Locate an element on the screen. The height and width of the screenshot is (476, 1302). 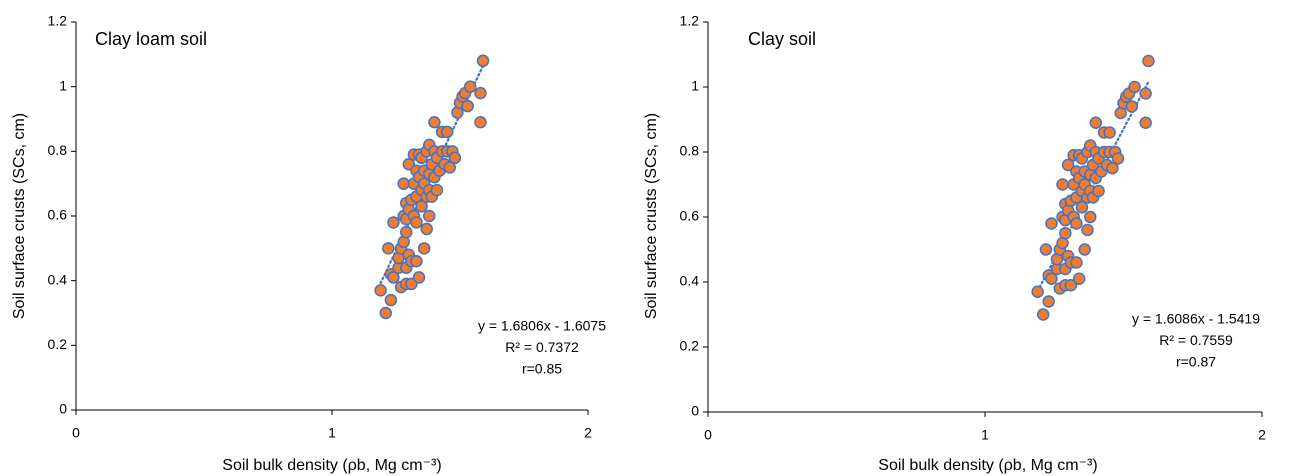
annotation: R² = 0.7372 is located at coordinates (542, 347).